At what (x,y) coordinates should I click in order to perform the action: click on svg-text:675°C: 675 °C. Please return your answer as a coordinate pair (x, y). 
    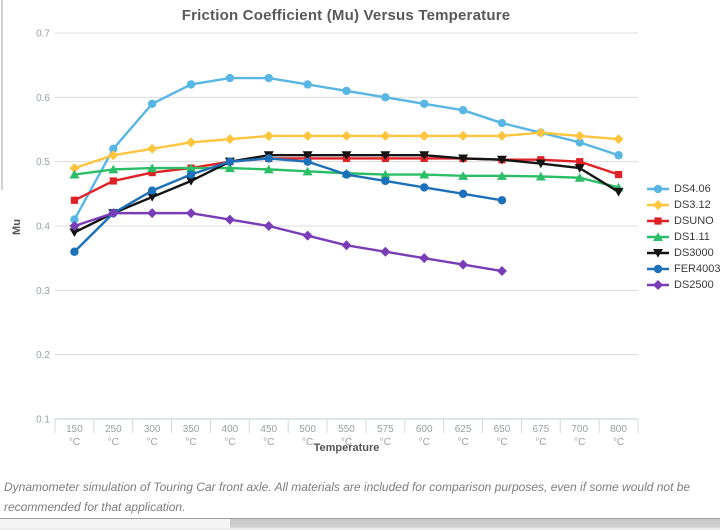
    Looking at the image, I should click on (540, 436).